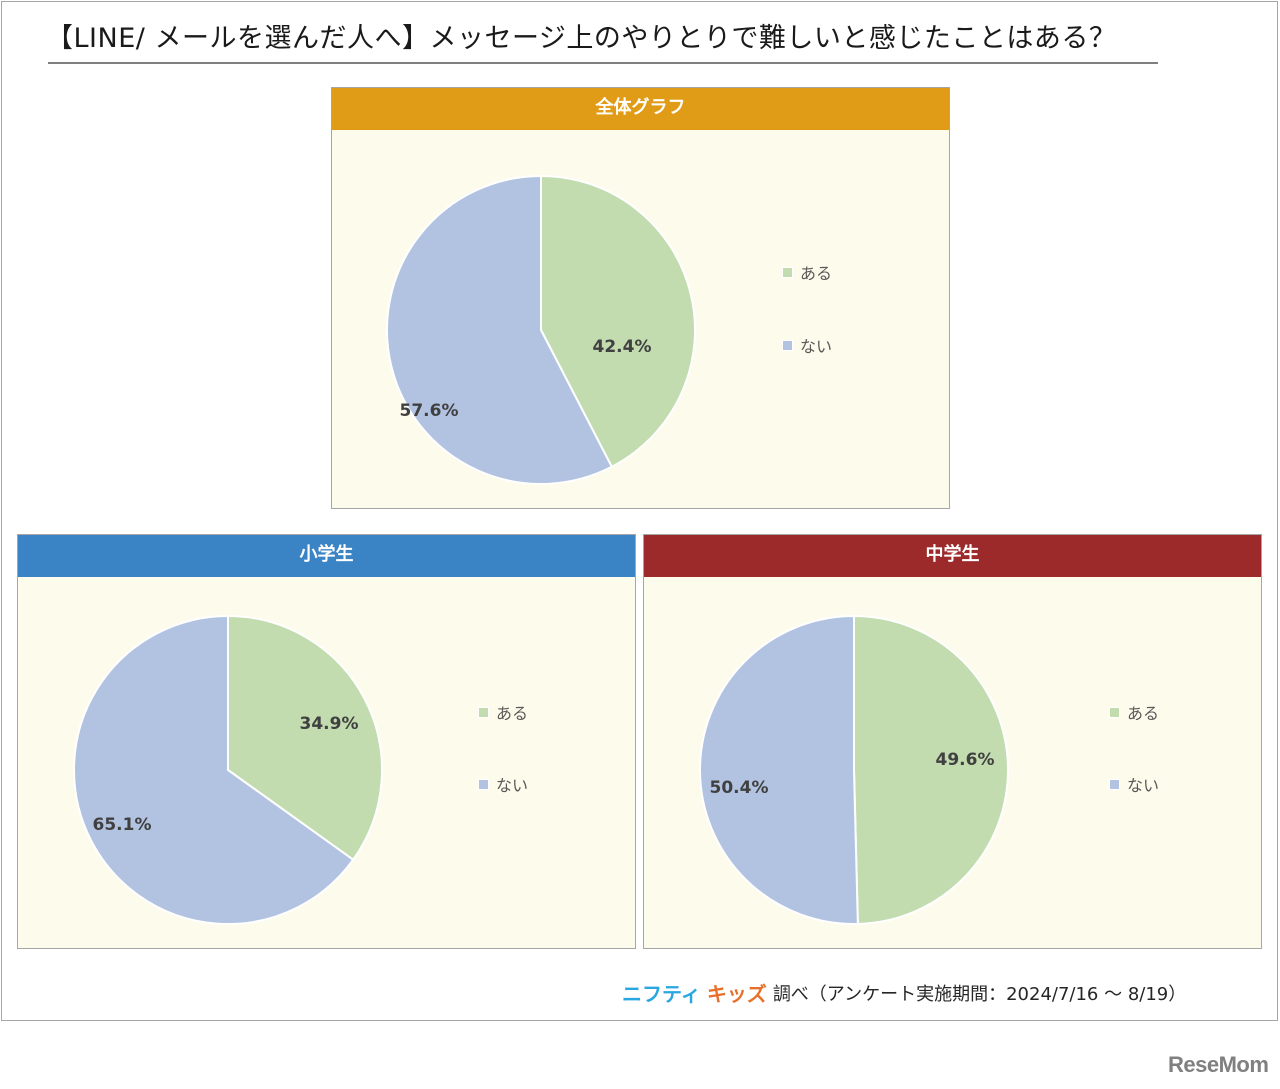  What do you see at coordinates (979, 994) in the screenshot?
I see `source-text: 調べ（アンケート実施期間：2024/7/16 ～ 8/19）` at bounding box center [979, 994].